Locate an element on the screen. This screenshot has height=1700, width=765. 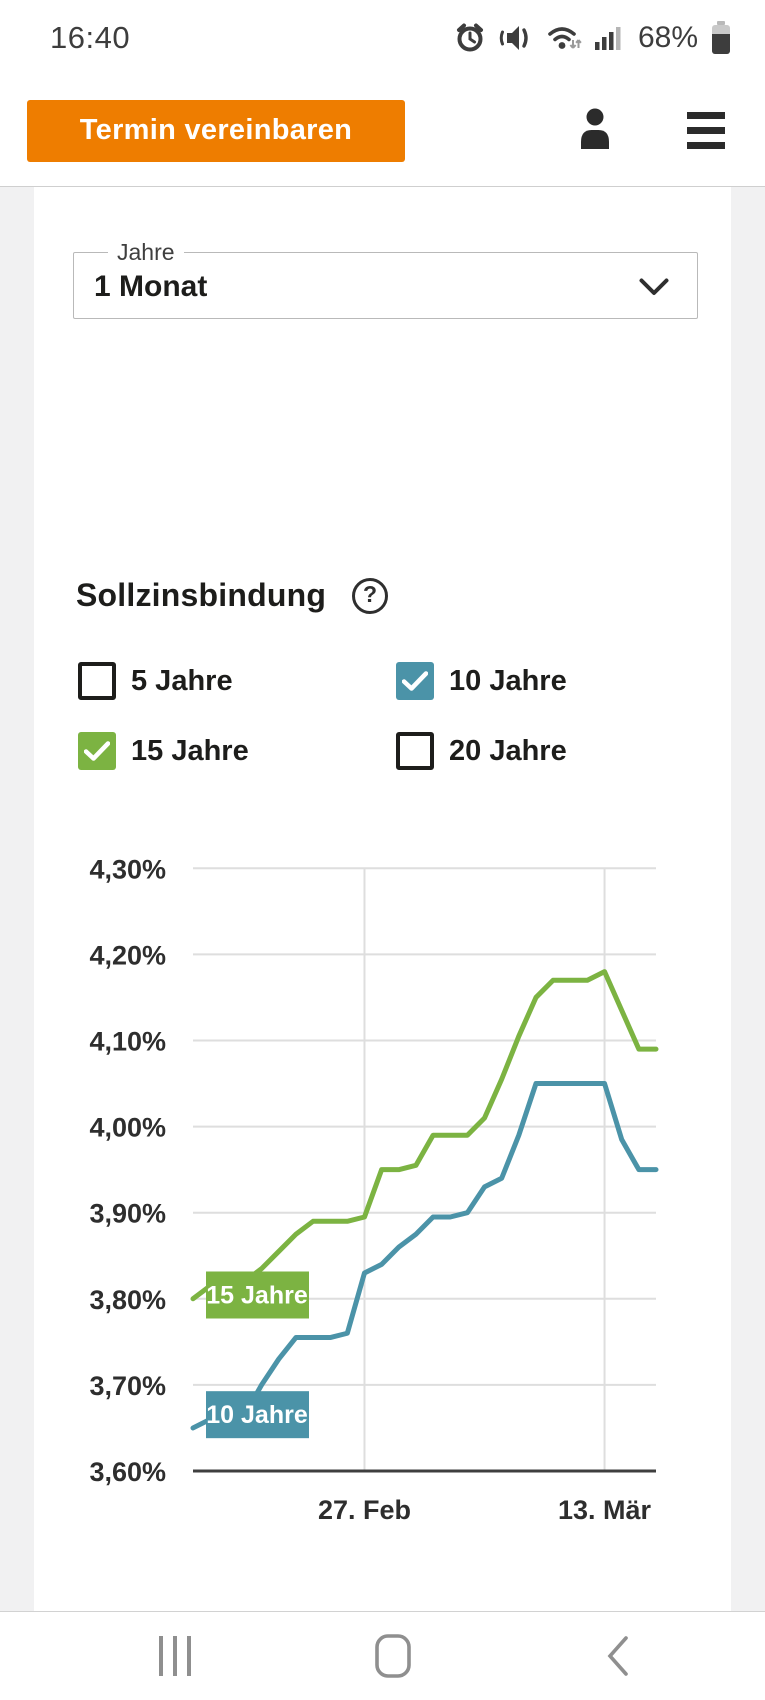
battery-icon is located at coordinates (721, 37).